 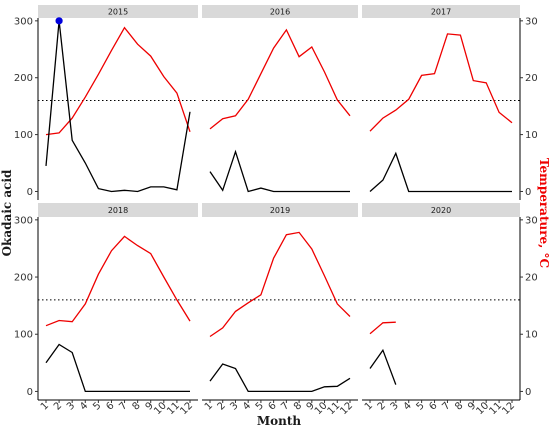 I want to click on facet-panel-2016: 2016, so click(x=280, y=99).